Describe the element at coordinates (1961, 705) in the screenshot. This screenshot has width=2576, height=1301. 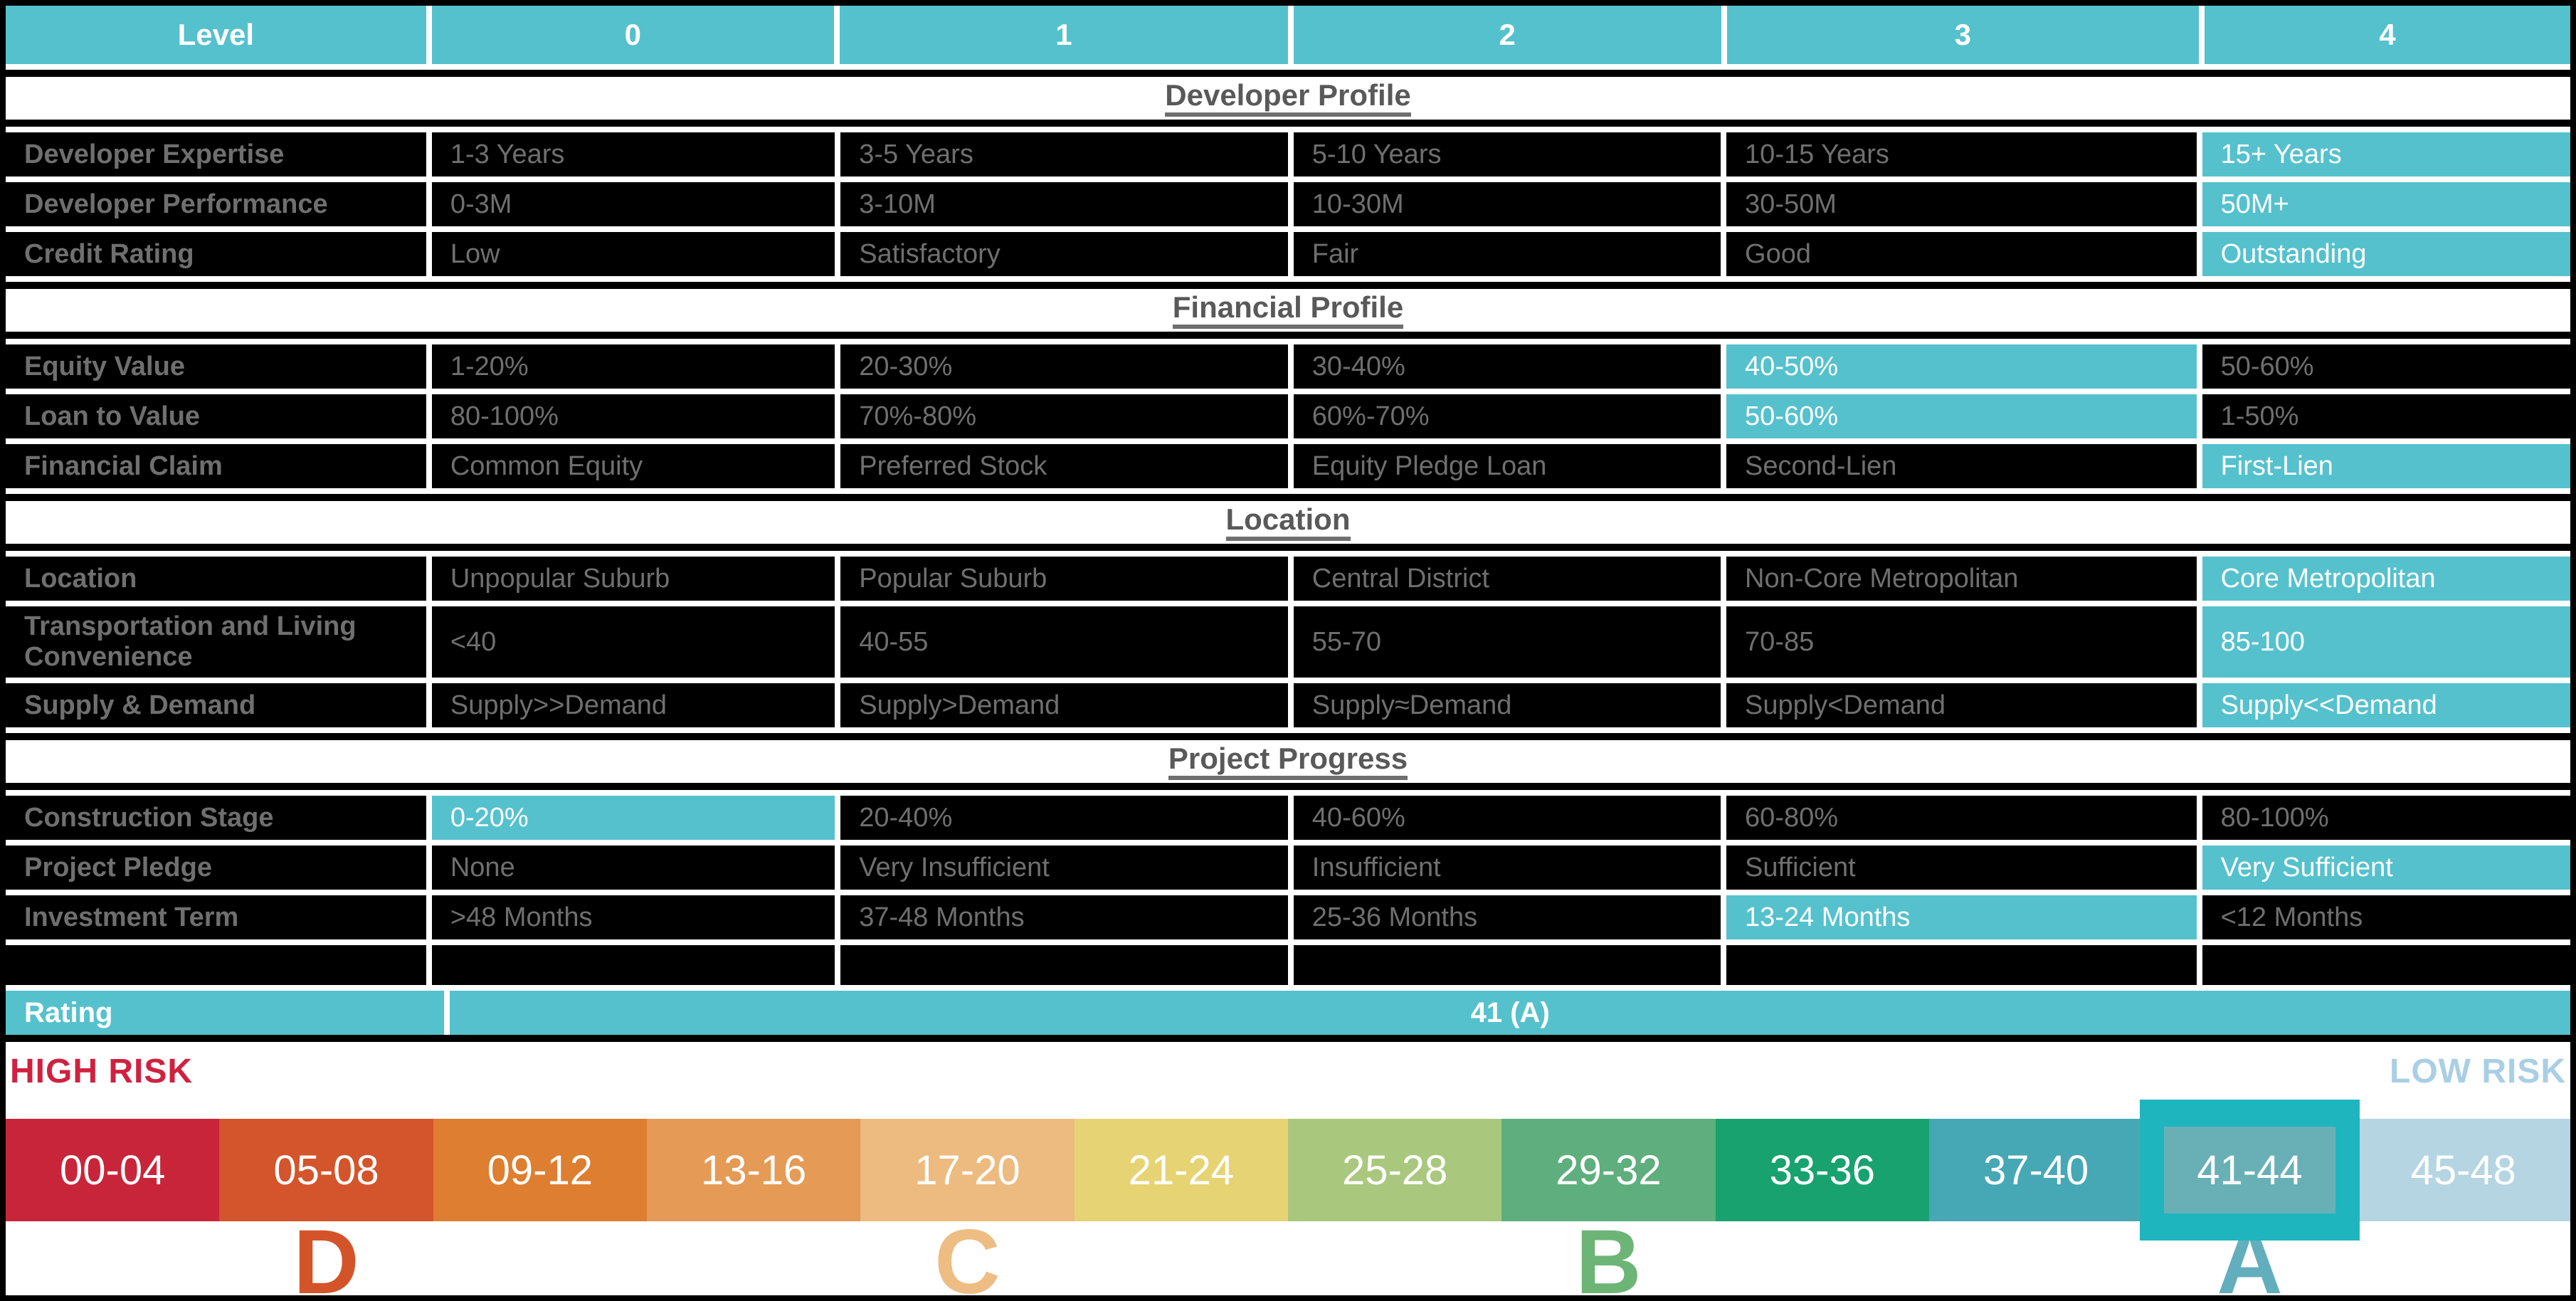
I see `level-cell: Supply<Demand` at that location.